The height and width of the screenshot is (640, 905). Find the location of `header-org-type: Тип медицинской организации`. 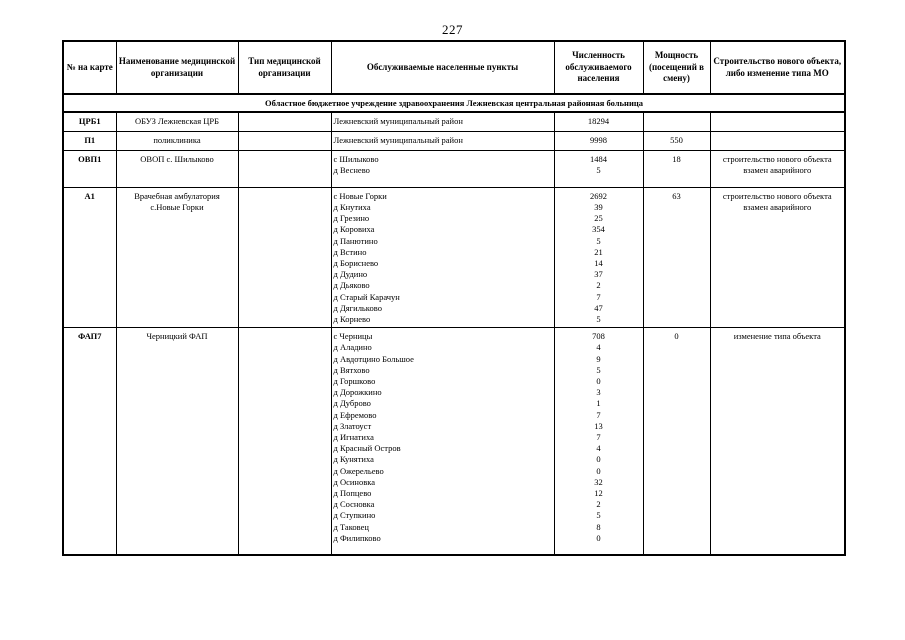

header-org-type: Тип медицинской организации is located at coordinates (284, 67).